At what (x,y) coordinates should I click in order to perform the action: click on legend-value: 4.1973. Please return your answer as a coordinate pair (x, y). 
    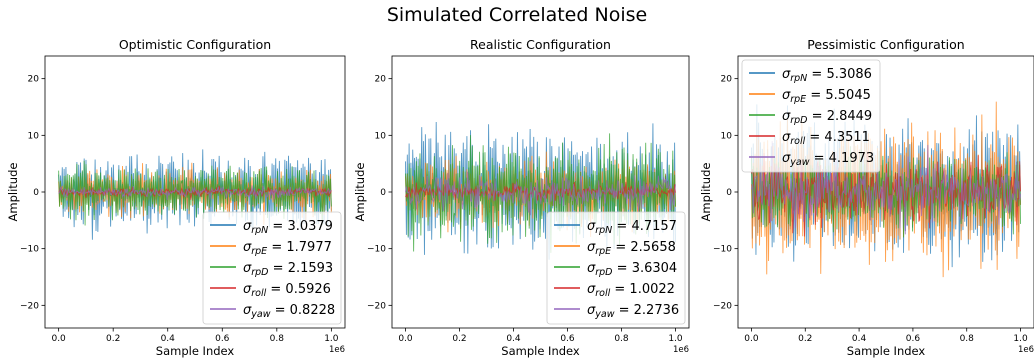
    Looking at the image, I should click on (852, 158).